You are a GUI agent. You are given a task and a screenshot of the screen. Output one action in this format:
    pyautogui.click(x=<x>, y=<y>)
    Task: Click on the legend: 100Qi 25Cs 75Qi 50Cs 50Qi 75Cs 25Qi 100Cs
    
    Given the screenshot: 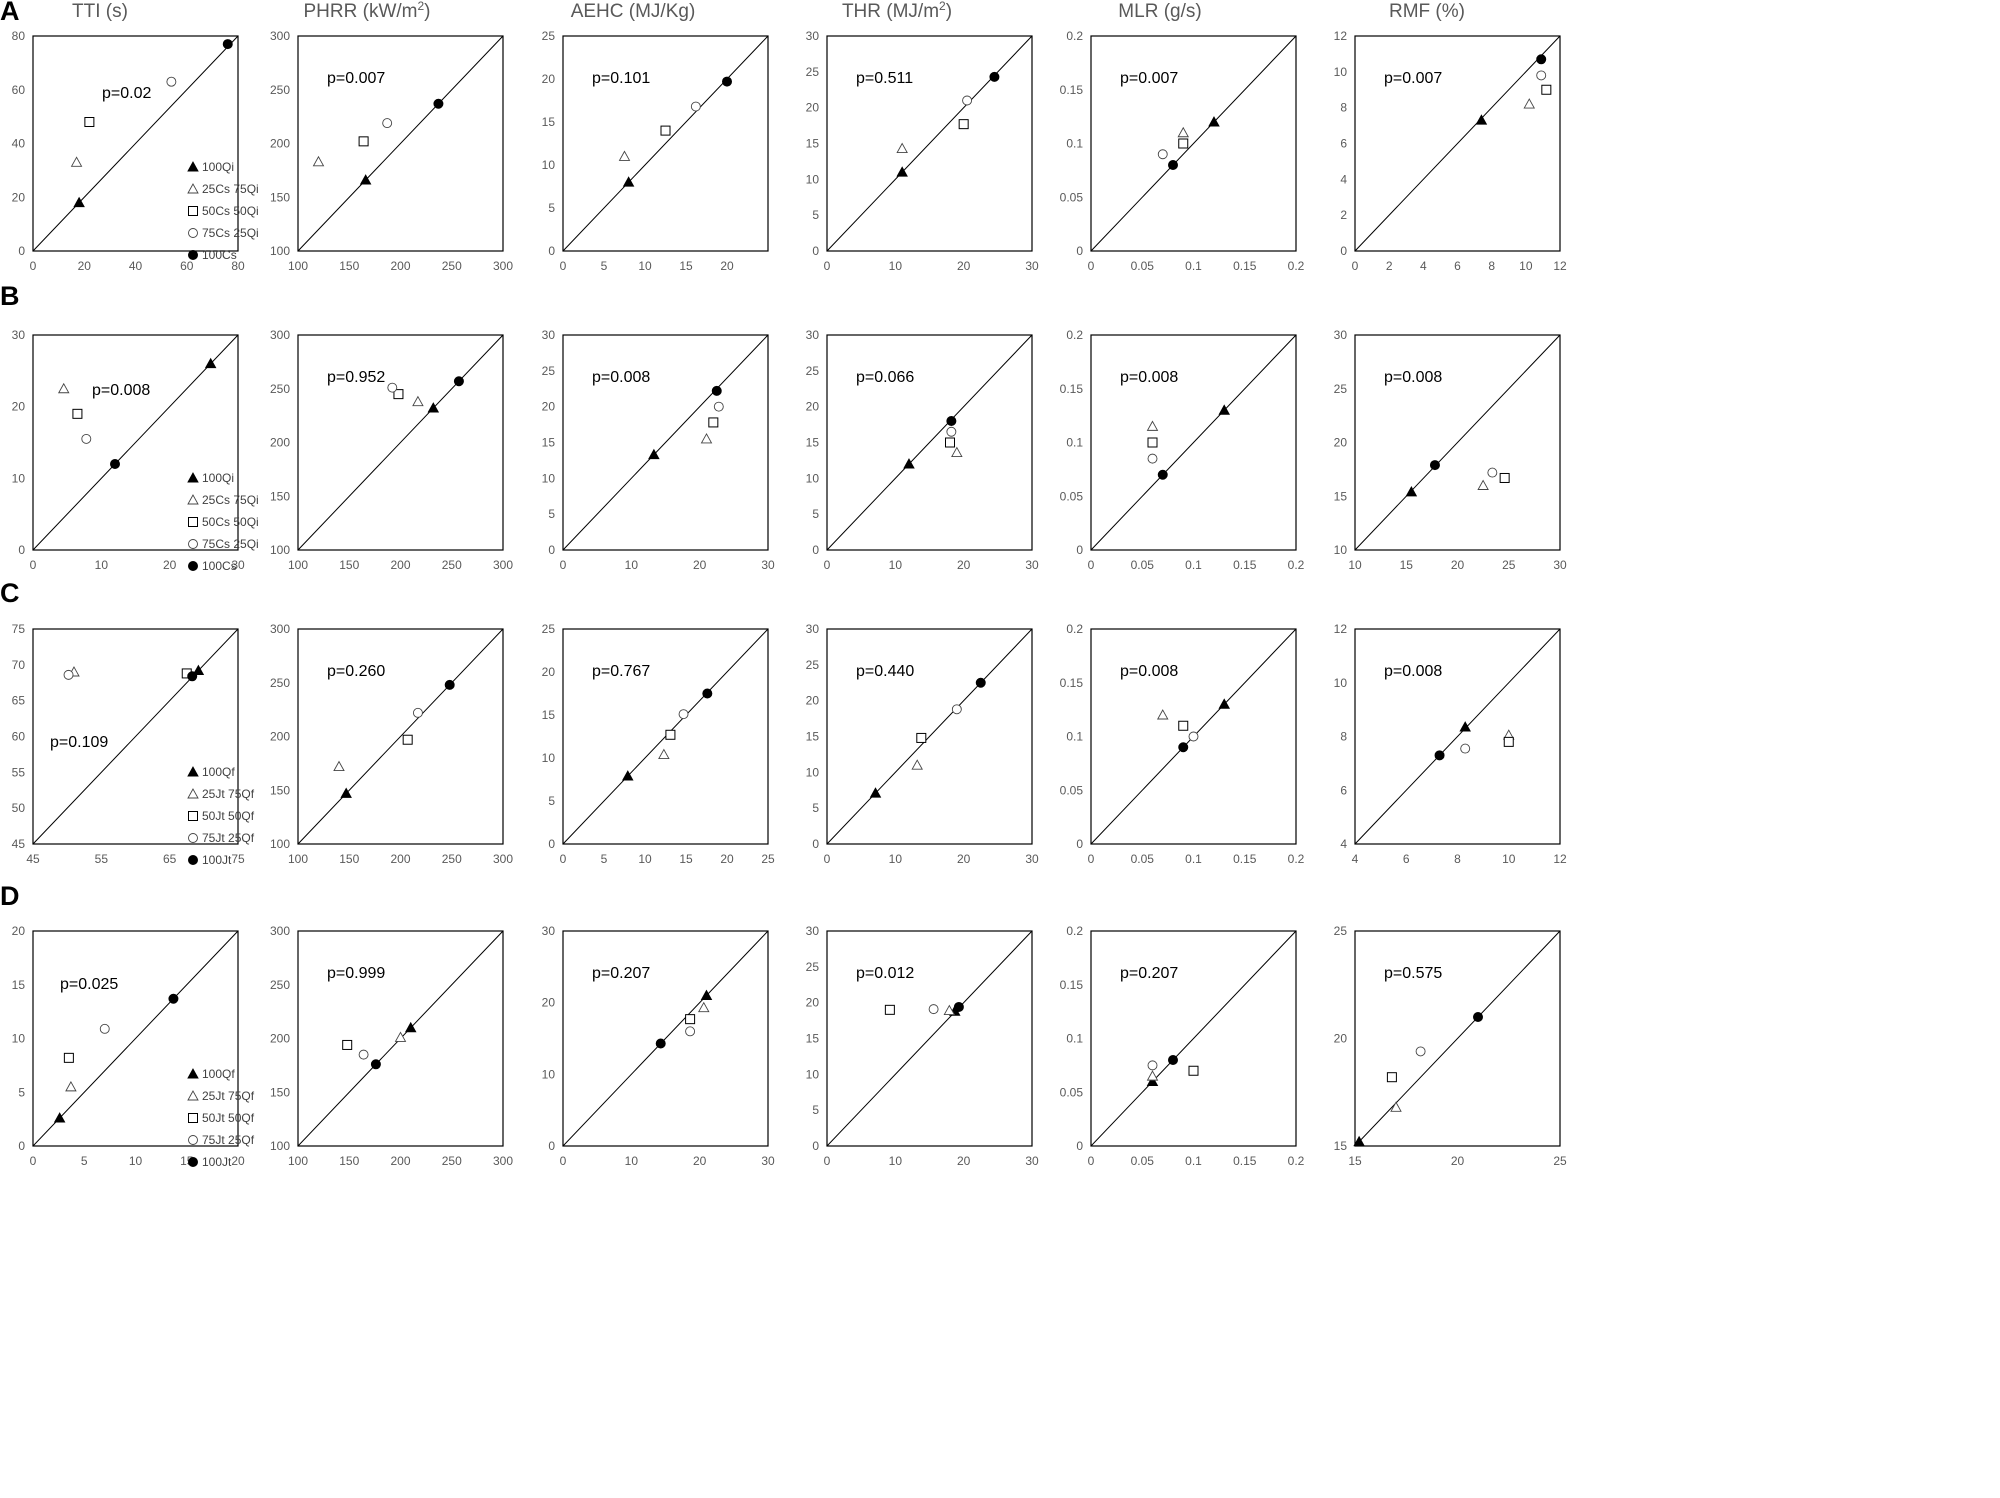 What is the action you would take?
    pyautogui.click(x=223, y=211)
    